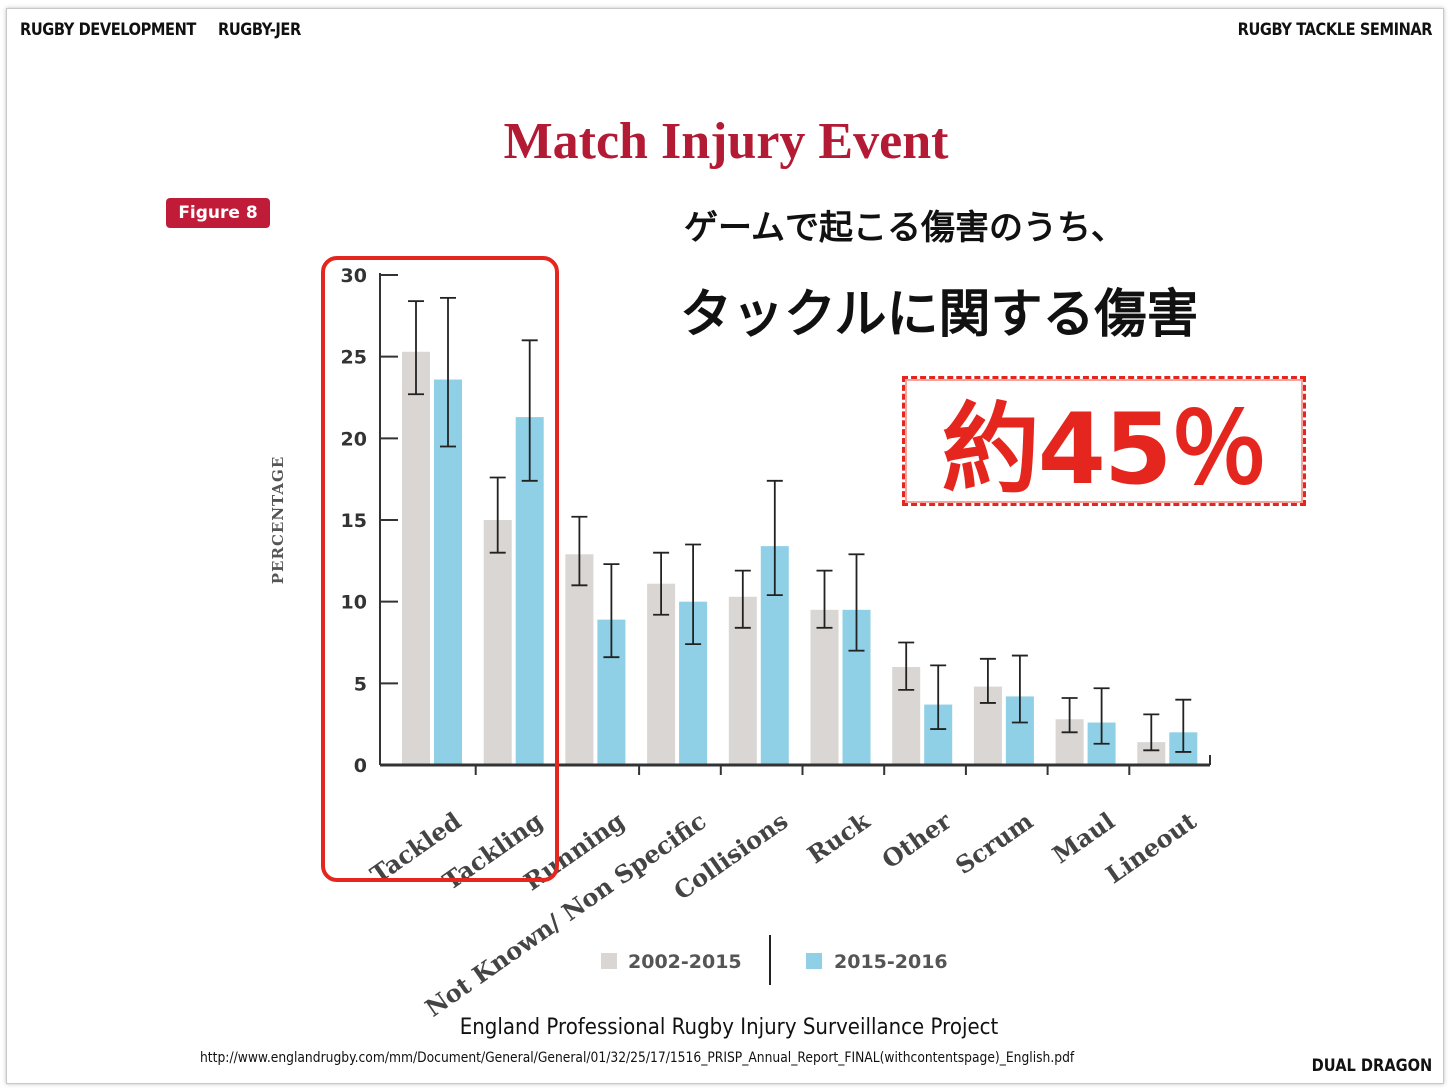 The image size is (1452, 1090). I want to click on x-category-label: Lineout, so click(1150, 847).